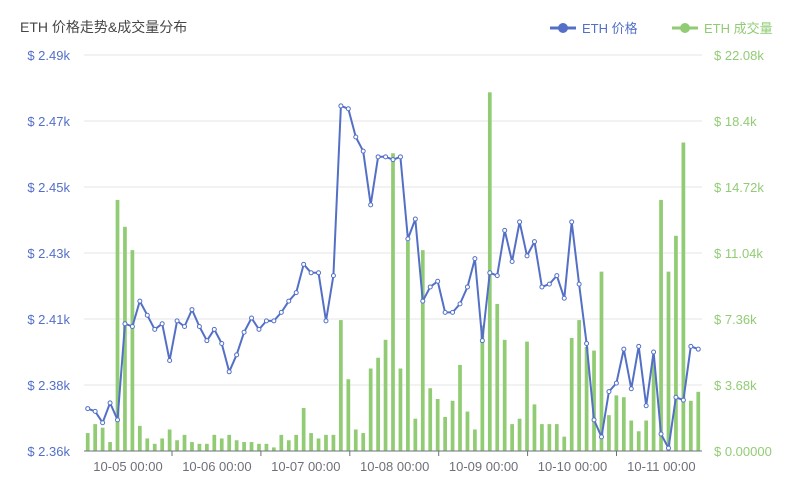  Describe the element at coordinates (722, 28) in the screenshot. I see `legend-item-volume: ETH 成交量` at that location.